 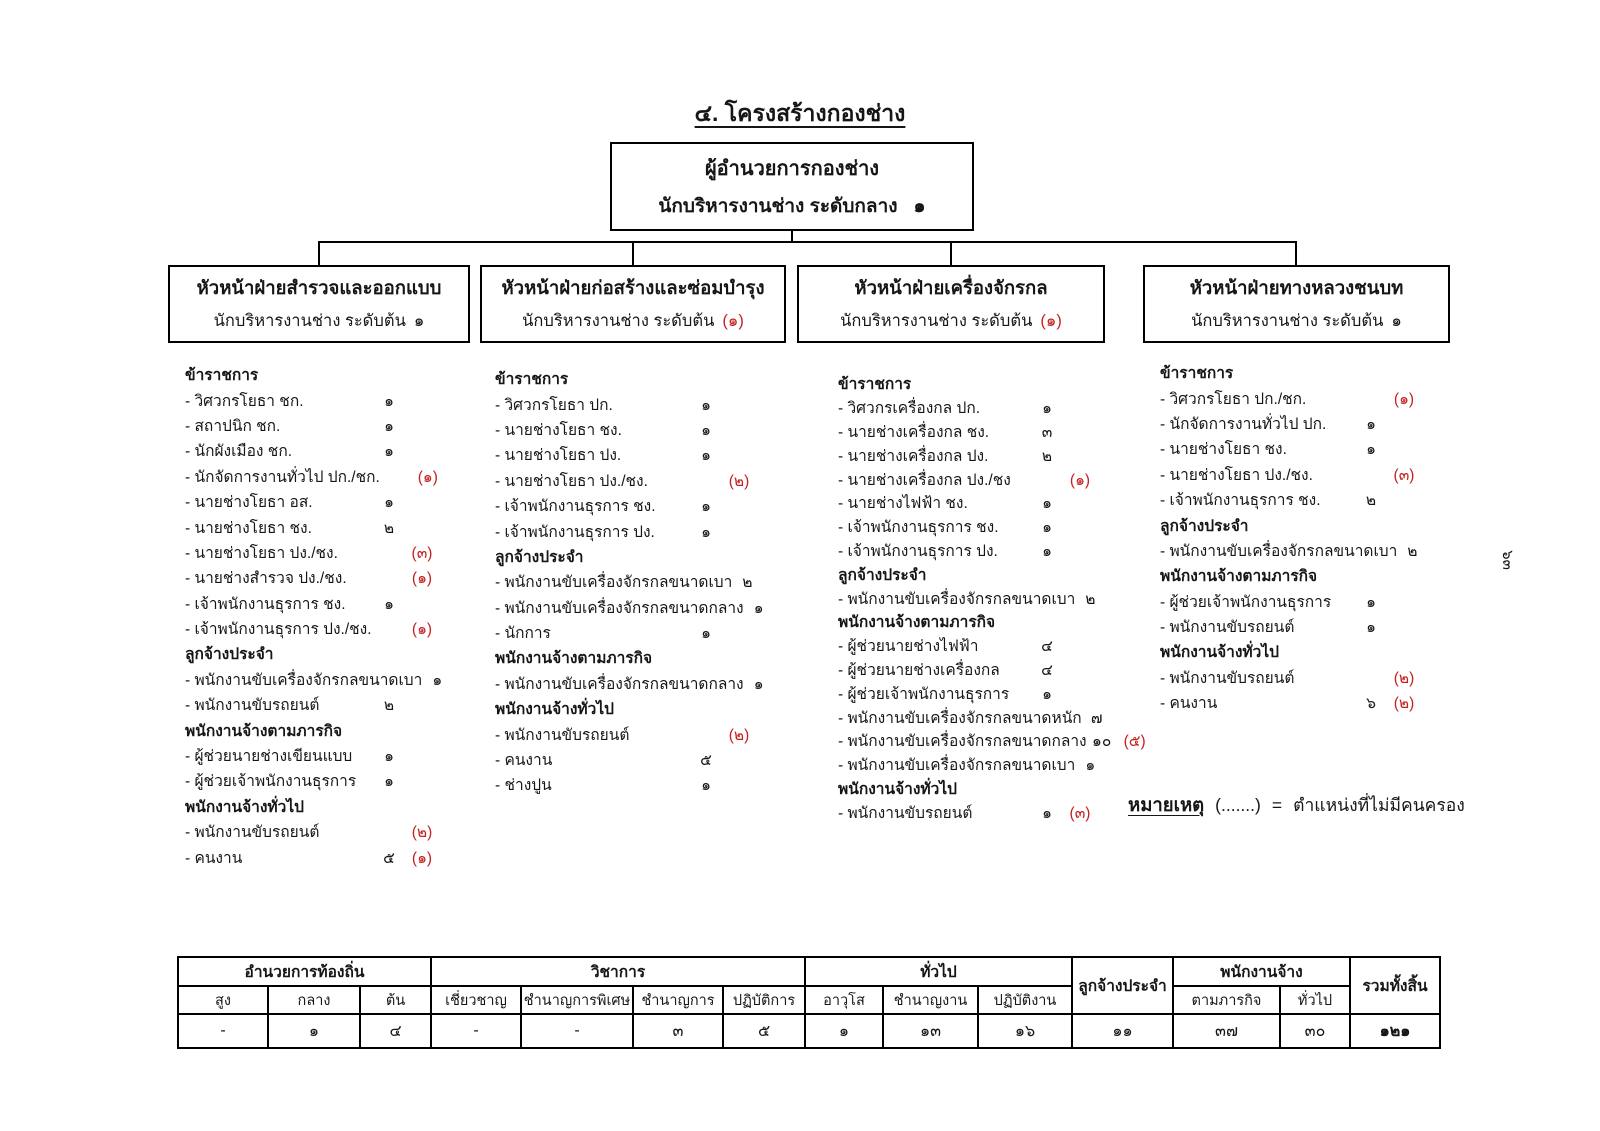 I want to click on item-label: - วิศวกรโยธา ปก./ชก., so click(x=1233, y=399).